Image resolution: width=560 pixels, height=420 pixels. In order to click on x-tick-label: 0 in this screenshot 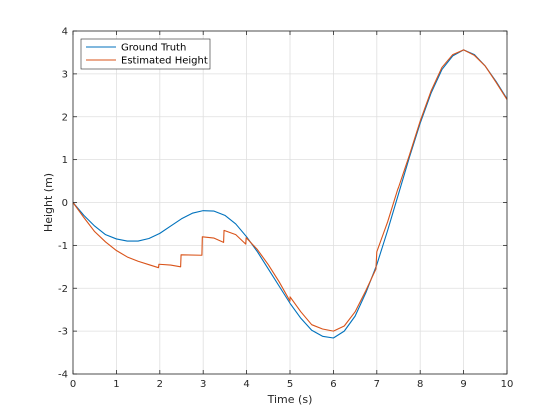, I will do `click(73, 384)`.